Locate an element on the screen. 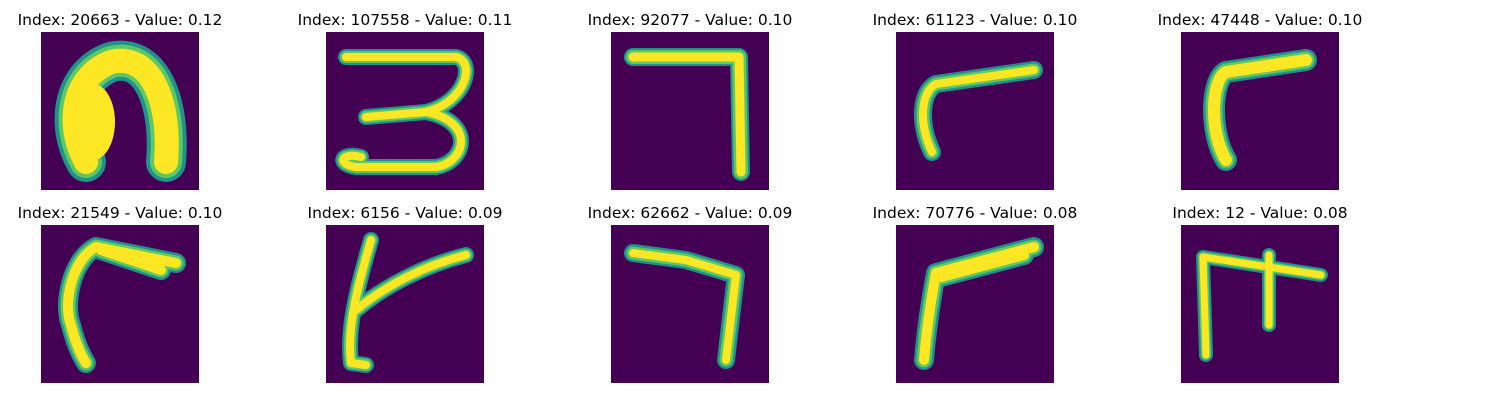 The image size is (1500, 400). panel-title: Index: 61123 - Value: 0.10 is located at coordinates (975, 20).